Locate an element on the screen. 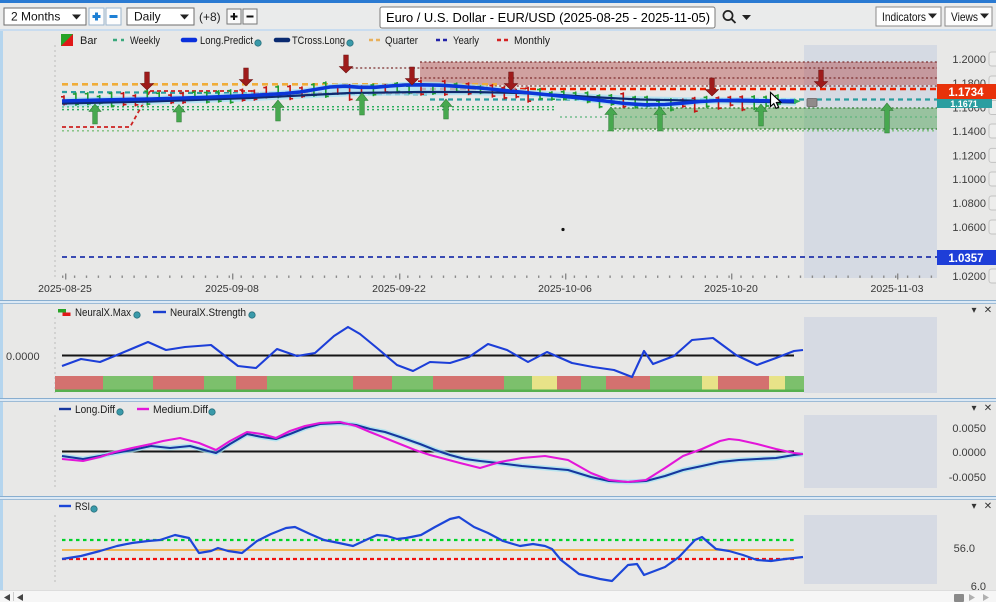  svg-text: 1.0357 is located at coordinates (965, 259).